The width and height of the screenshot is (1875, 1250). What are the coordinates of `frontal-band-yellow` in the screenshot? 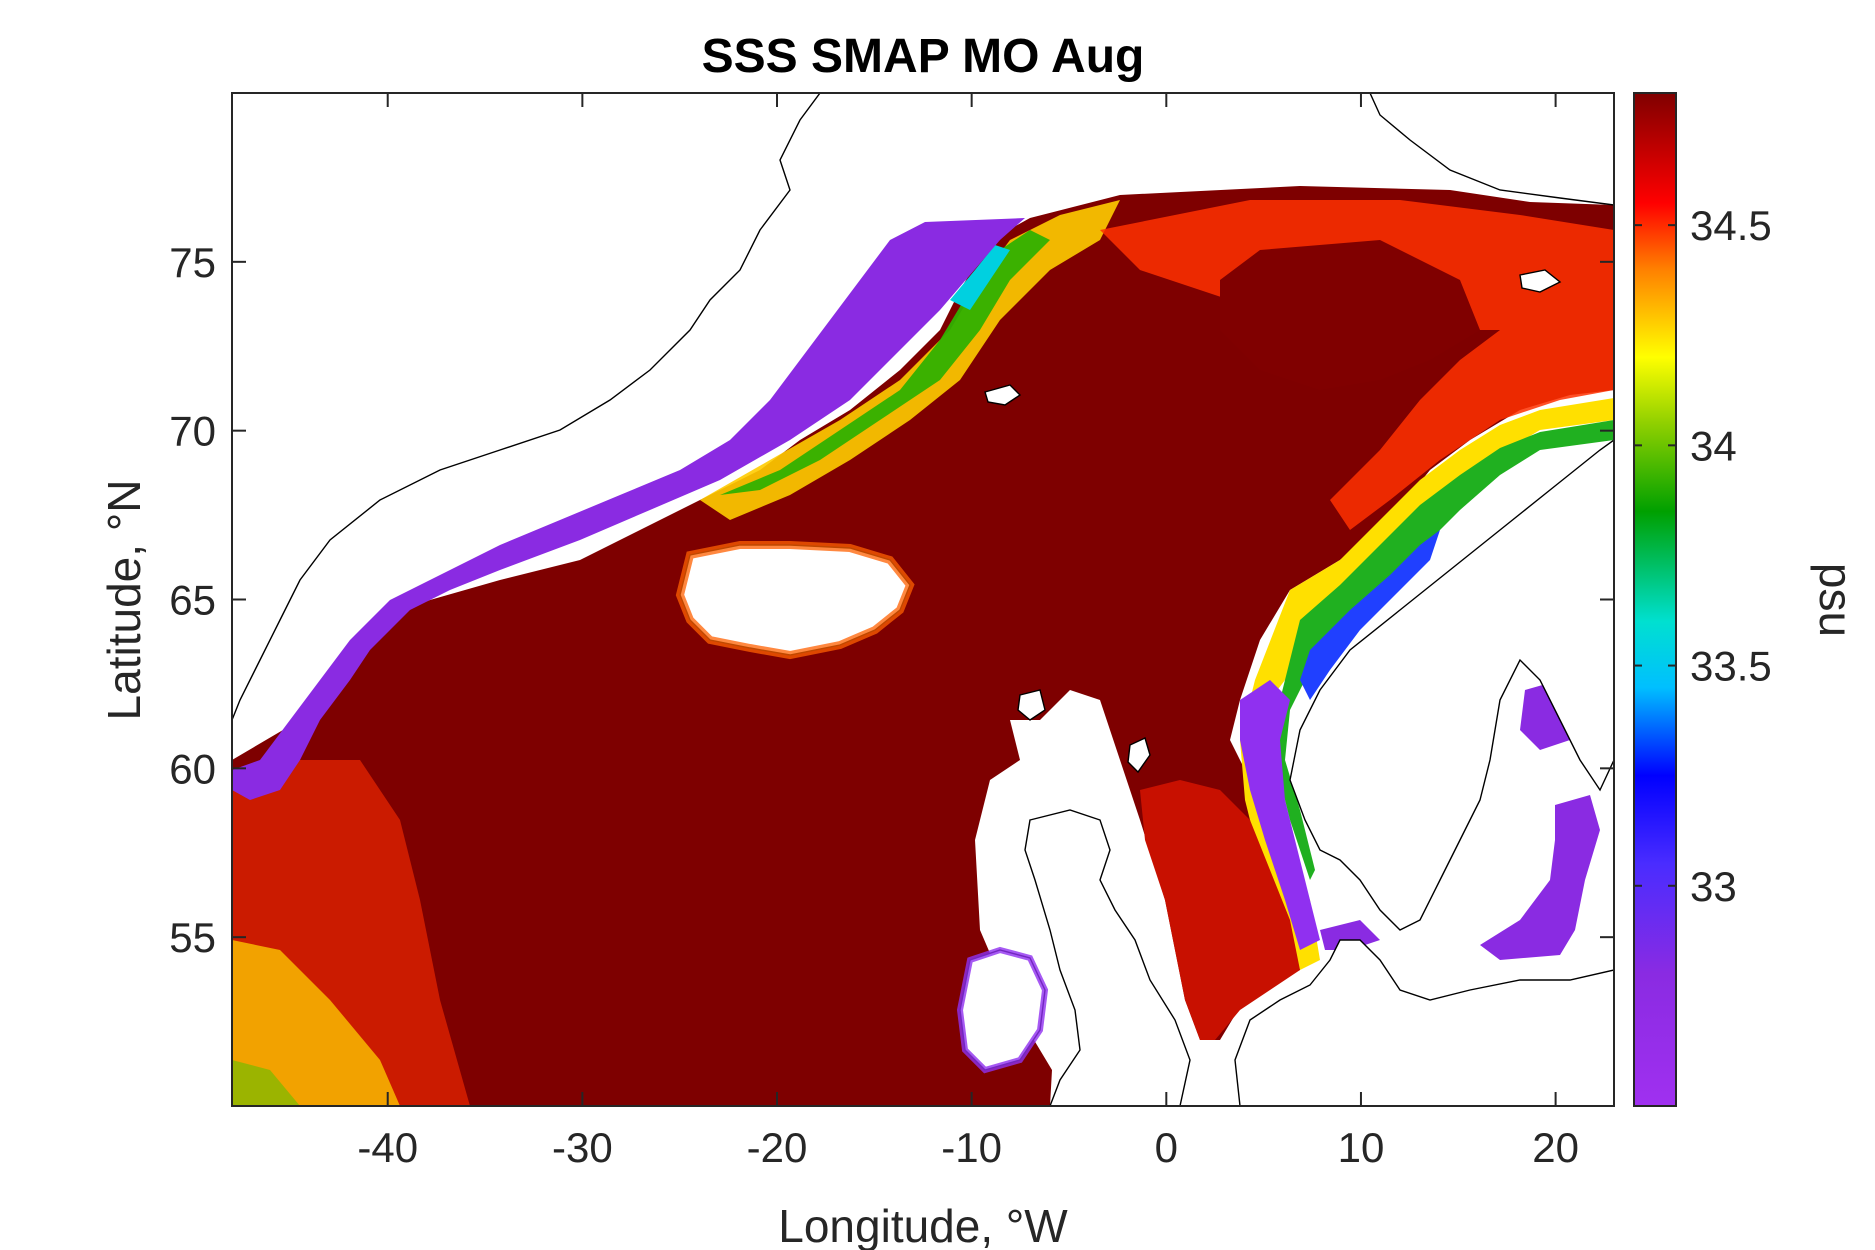 It's located at (910, 360).